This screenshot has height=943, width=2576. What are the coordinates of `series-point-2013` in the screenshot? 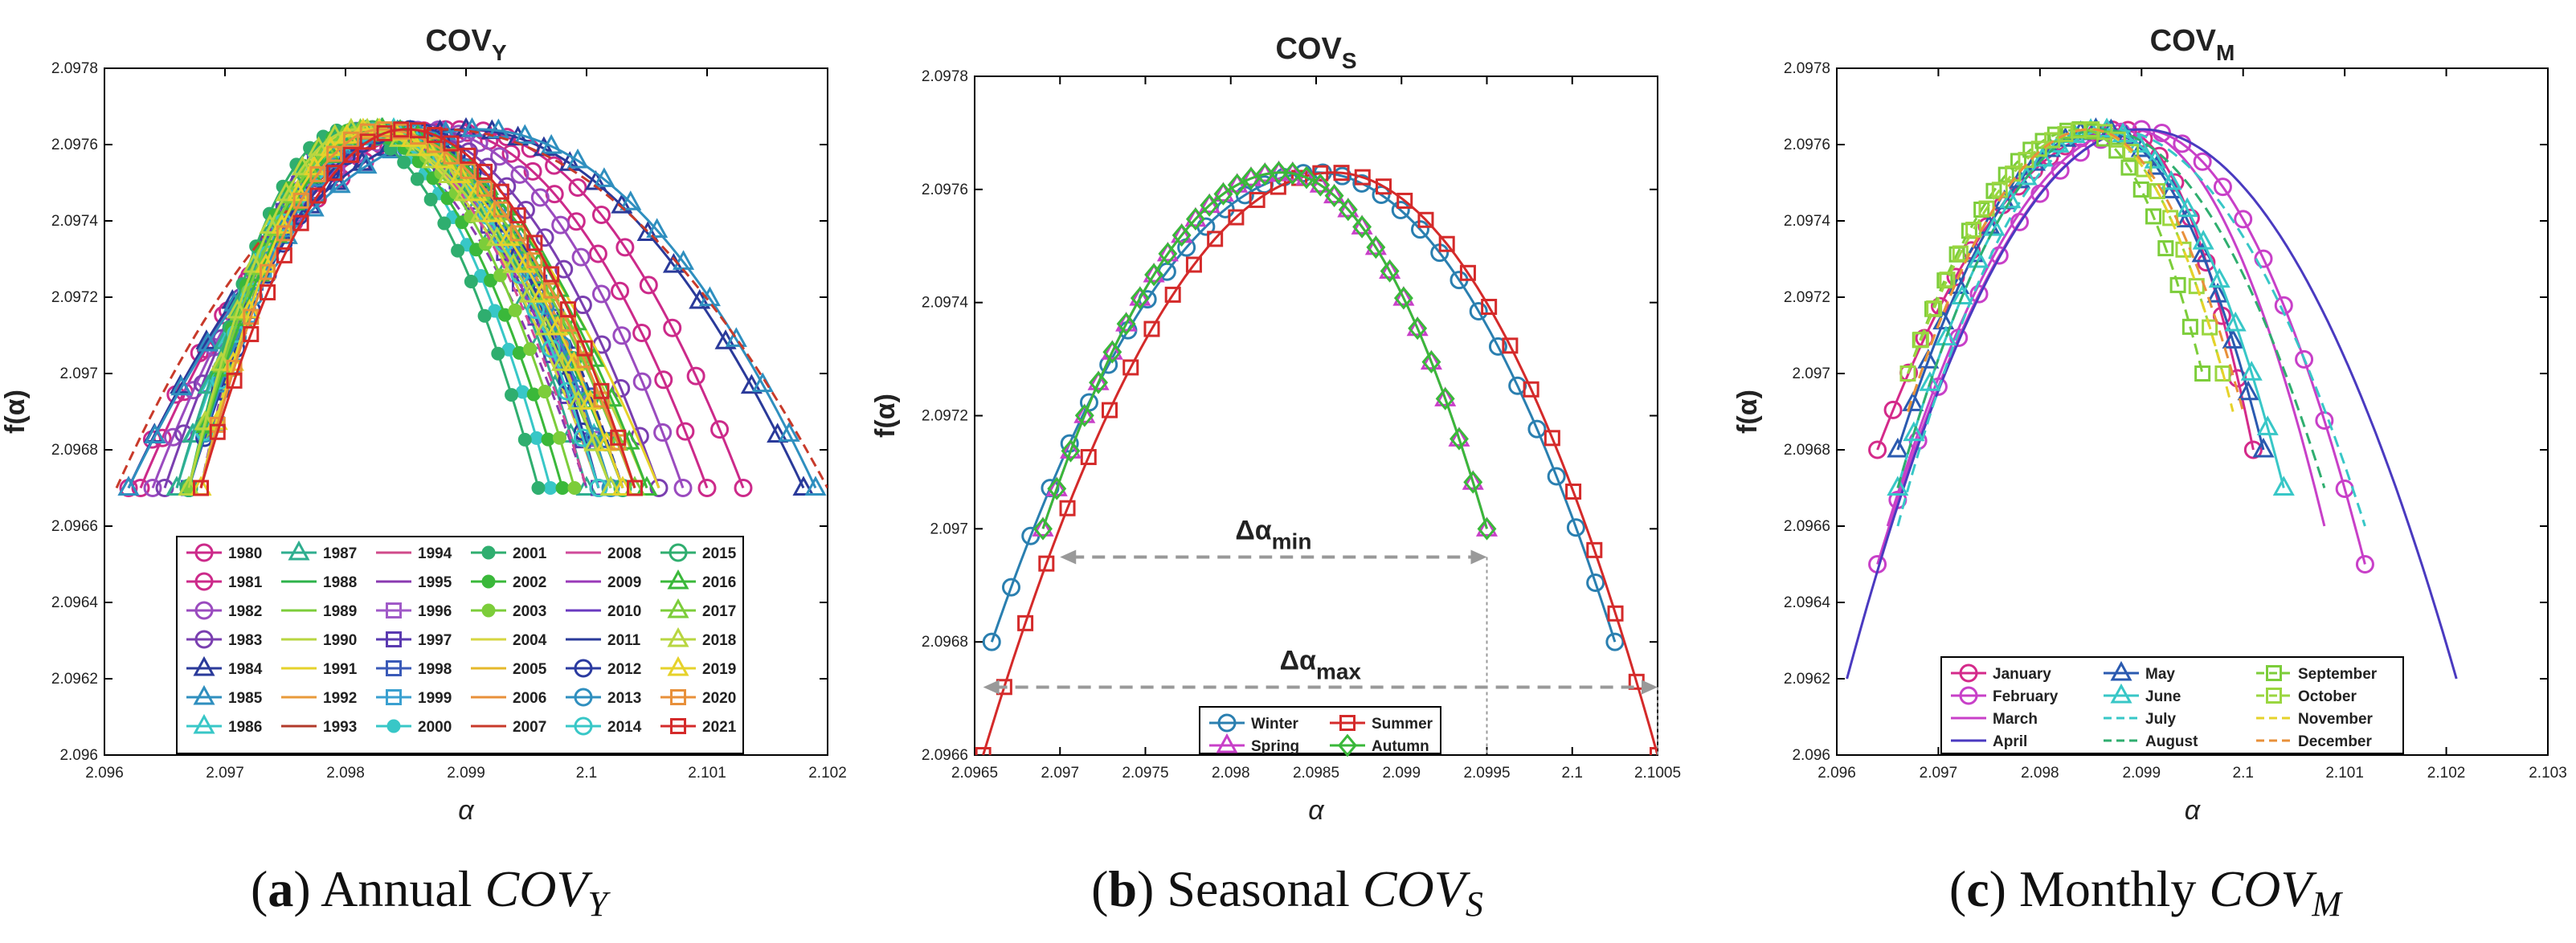 It's located at (578, 388).